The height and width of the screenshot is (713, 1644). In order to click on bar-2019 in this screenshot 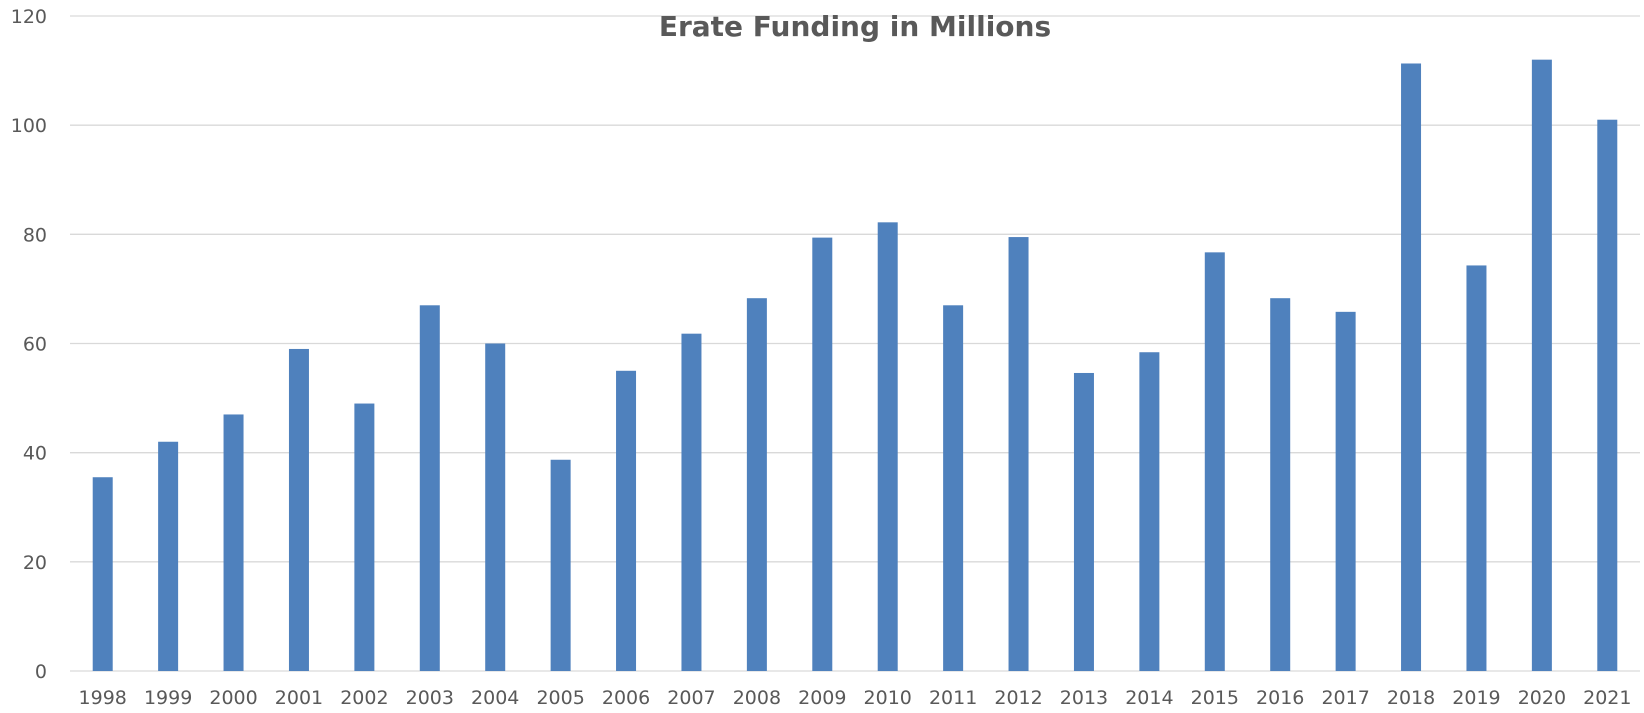, I will do `click(1476, 468)`.